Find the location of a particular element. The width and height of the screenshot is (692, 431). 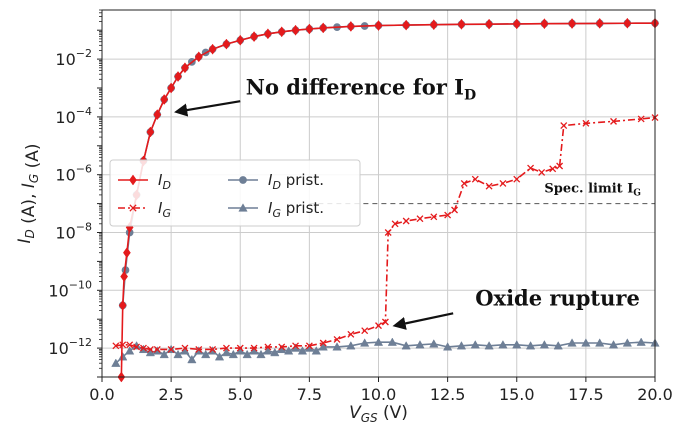

legend: ID IG ID prist. IG prist. is located at coordinates (235, 193).